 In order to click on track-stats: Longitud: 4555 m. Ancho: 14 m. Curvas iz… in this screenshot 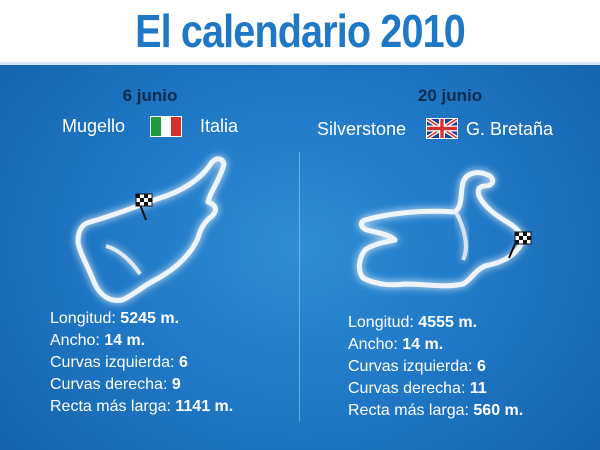, I will do `click(435, 367)`.